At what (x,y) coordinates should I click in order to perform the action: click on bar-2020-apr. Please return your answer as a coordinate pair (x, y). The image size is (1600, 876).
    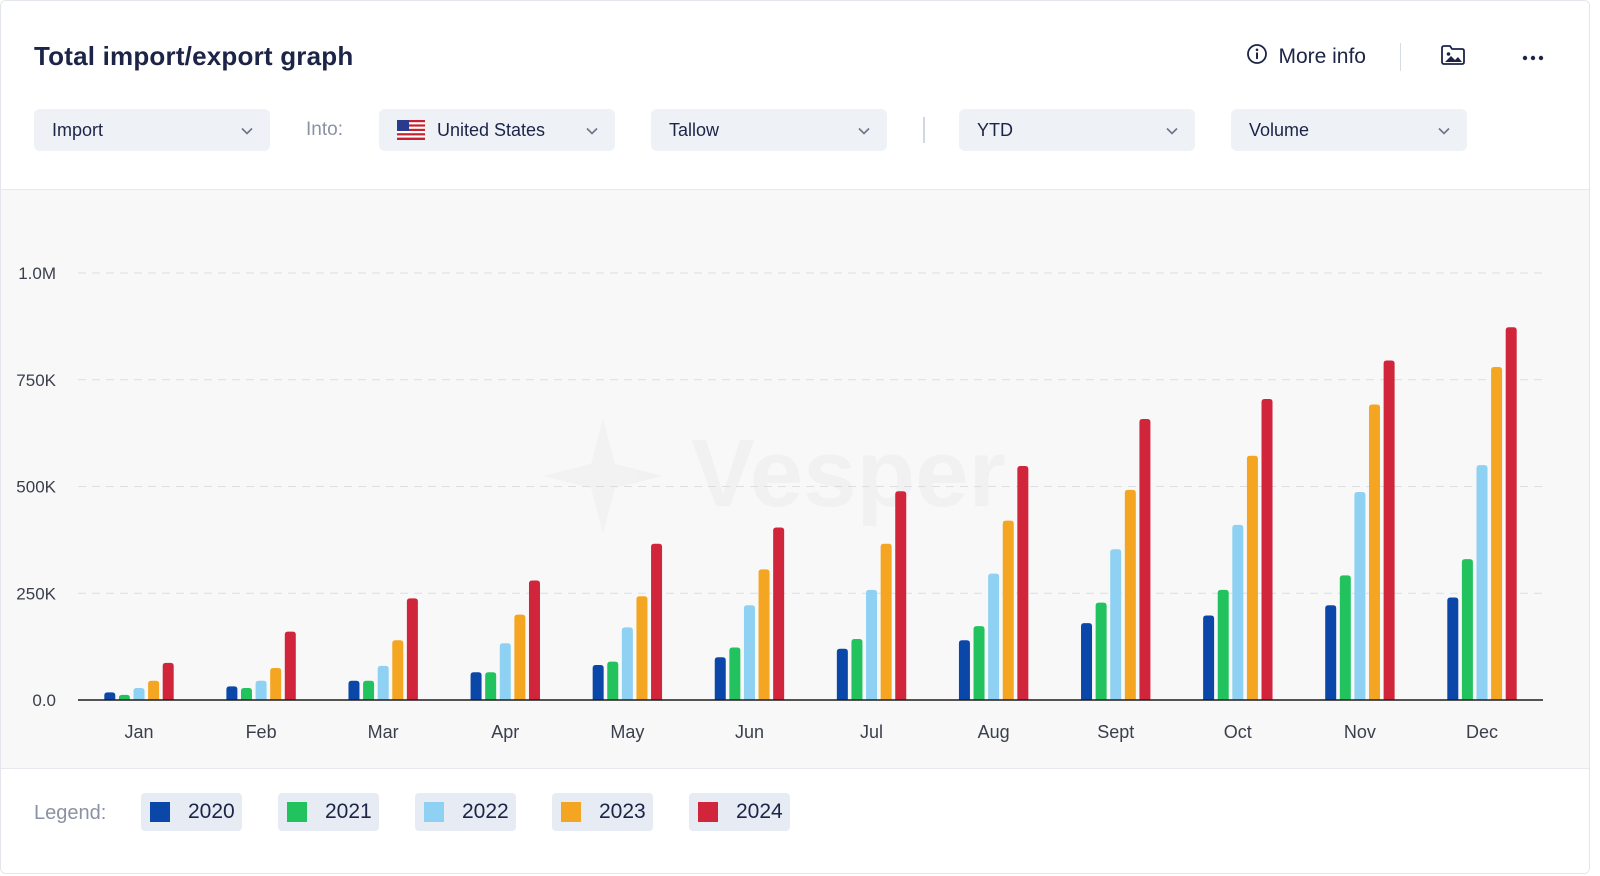
    Looking at the image, I should click on (476, 686).